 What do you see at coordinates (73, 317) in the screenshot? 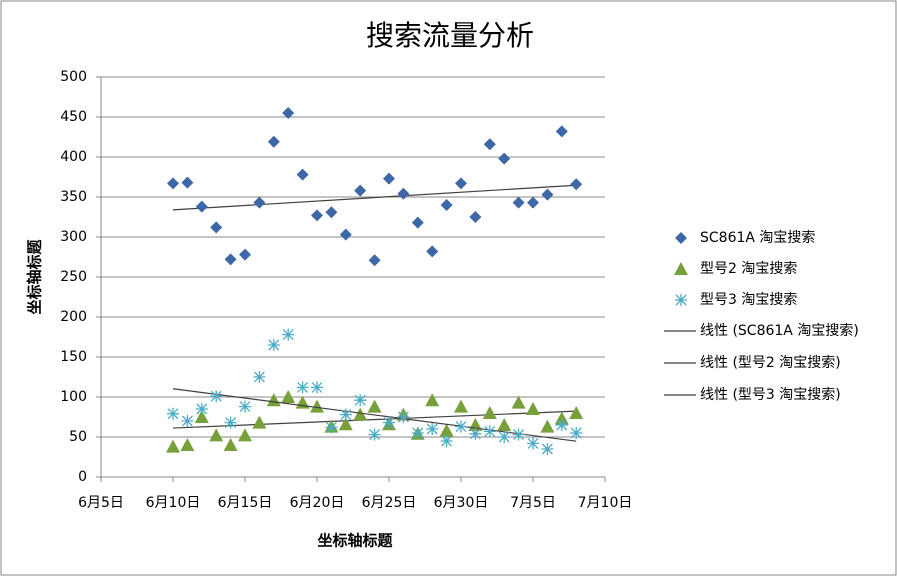
I see `y-tick-label: 200` at bounding box center [73, 317].